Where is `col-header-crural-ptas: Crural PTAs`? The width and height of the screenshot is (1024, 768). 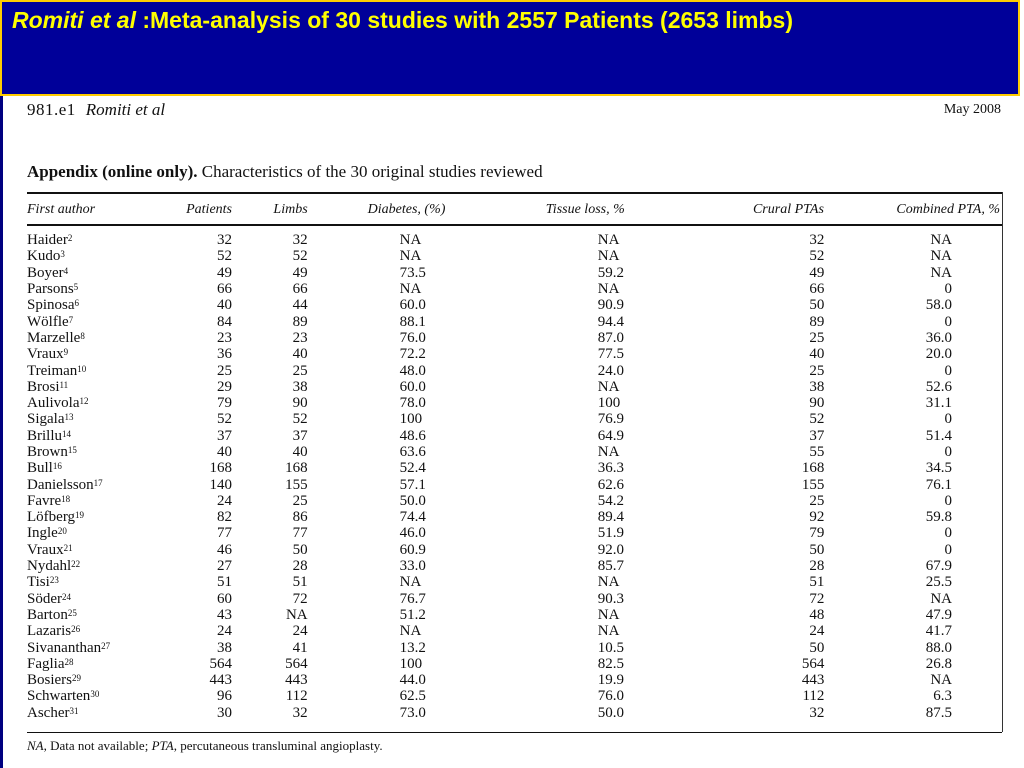
col-header-crural-ptas: Crural PTAs is located at coordinates (788, 209).